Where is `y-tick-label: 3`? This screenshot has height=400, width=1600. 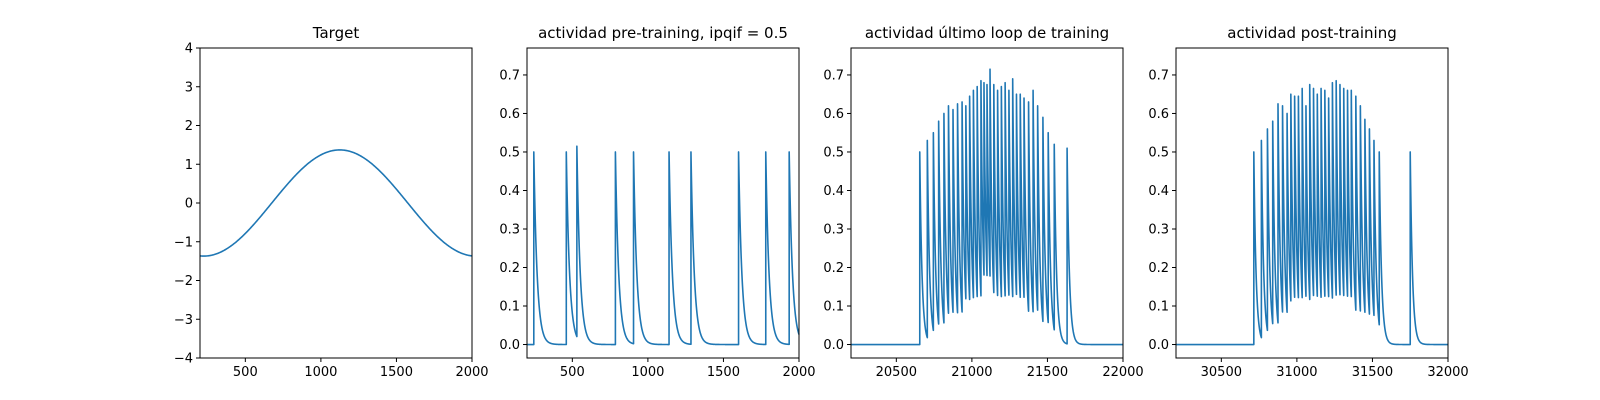 y-tick-label: 3 is located at coordinates (189, 87).